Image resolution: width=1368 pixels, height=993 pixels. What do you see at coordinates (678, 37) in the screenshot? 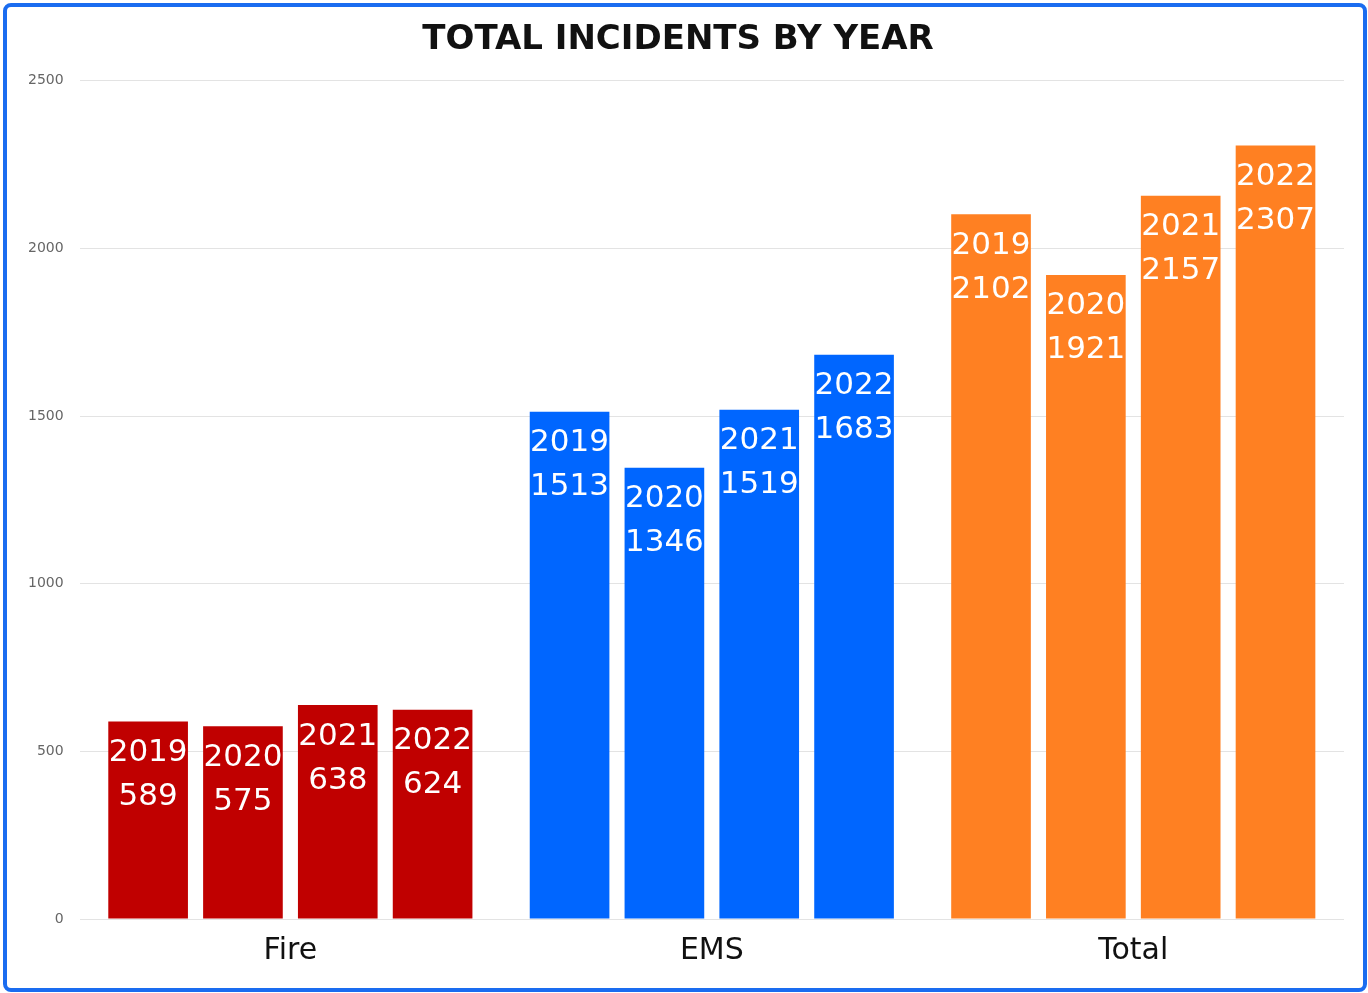
I see `chart-title: TOTAL INCIDENTS BY YEAR` at bounding box center [678, 37].